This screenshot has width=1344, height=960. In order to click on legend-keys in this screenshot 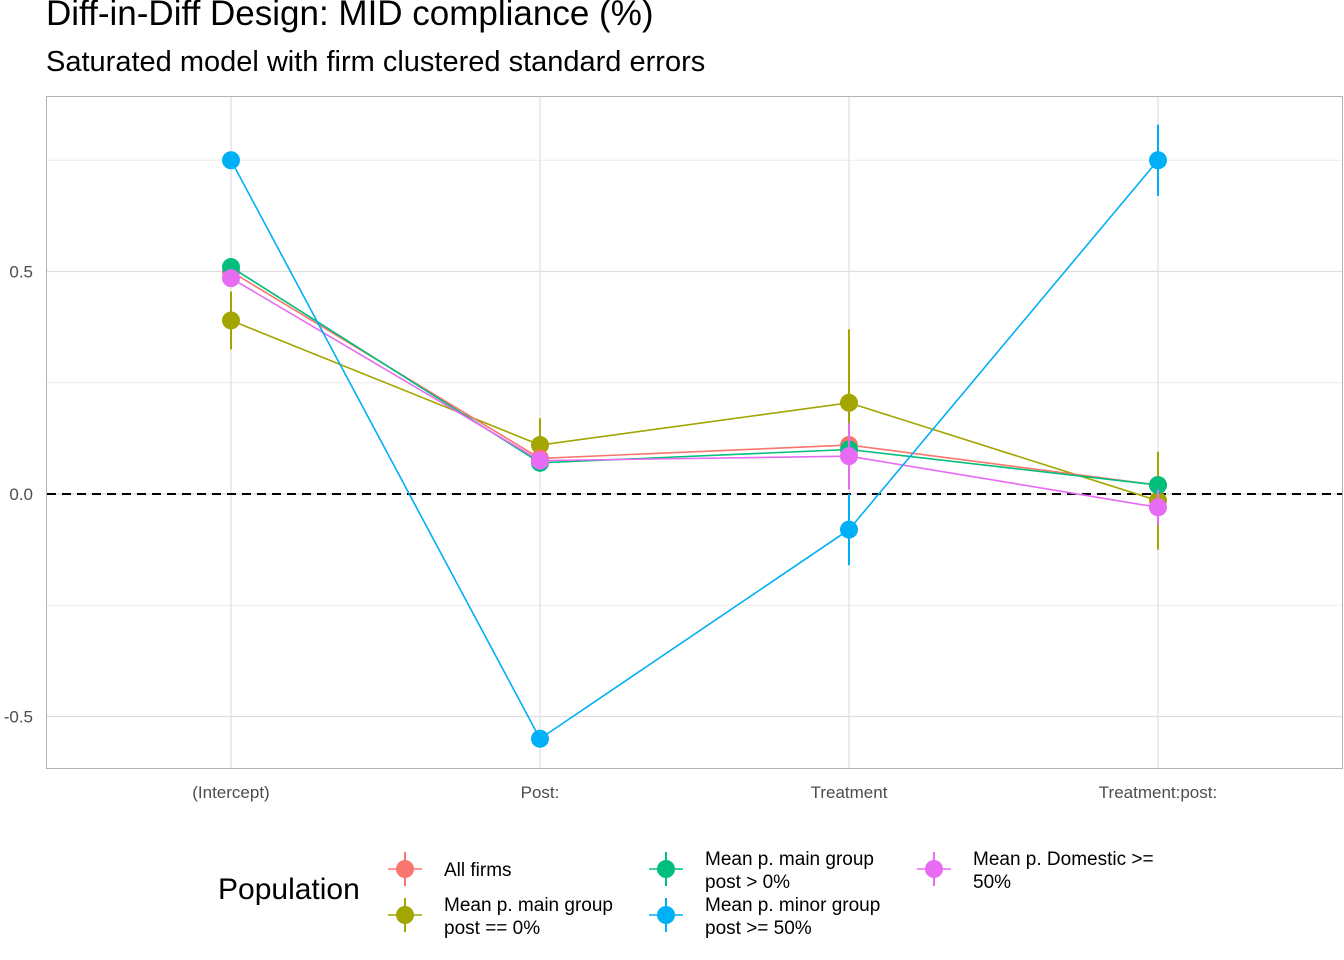, I will do `click(669, 892)`.